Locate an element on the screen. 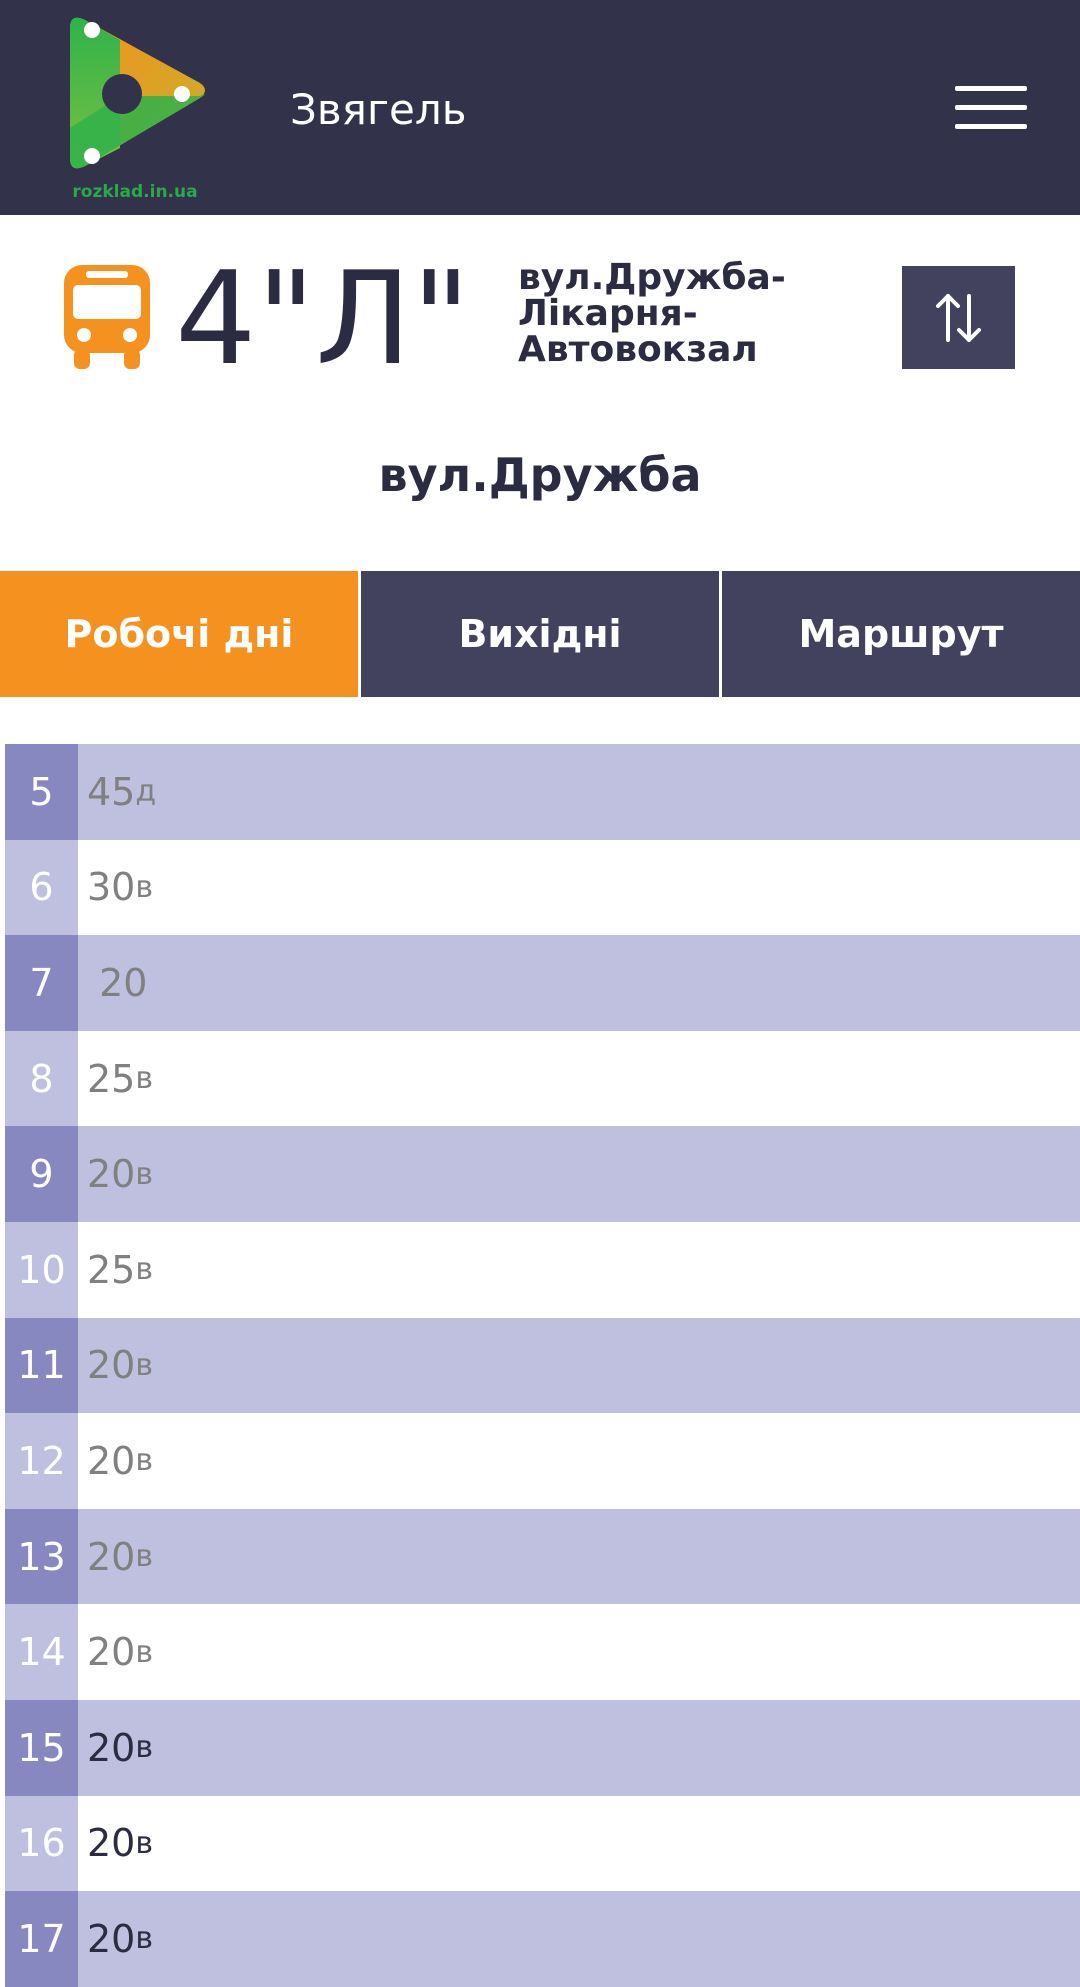  tab-weekends: Вихідні is located at coordinates (540, 634).